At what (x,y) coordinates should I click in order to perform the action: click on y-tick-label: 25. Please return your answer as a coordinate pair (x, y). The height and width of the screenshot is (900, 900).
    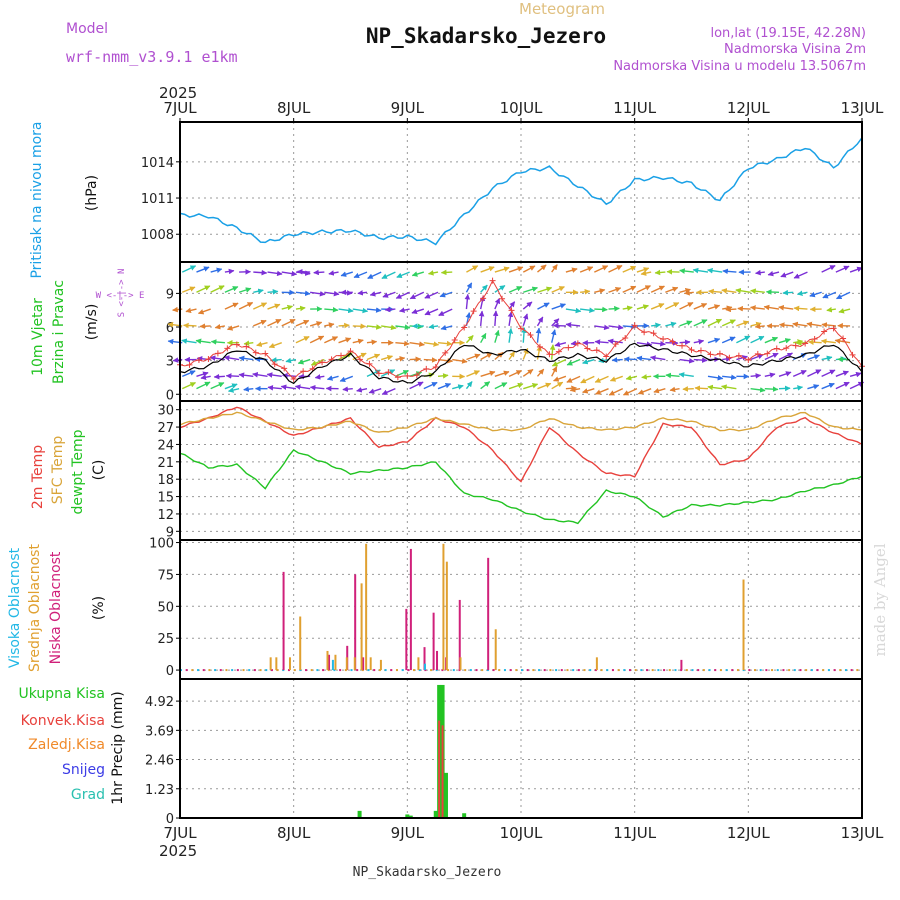
    Looking at the image, I should click on (165, 639).